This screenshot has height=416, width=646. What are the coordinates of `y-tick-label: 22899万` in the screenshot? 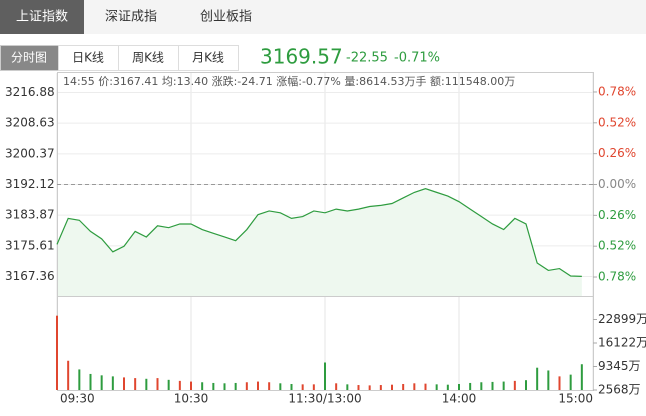 It's located at (622, 319).